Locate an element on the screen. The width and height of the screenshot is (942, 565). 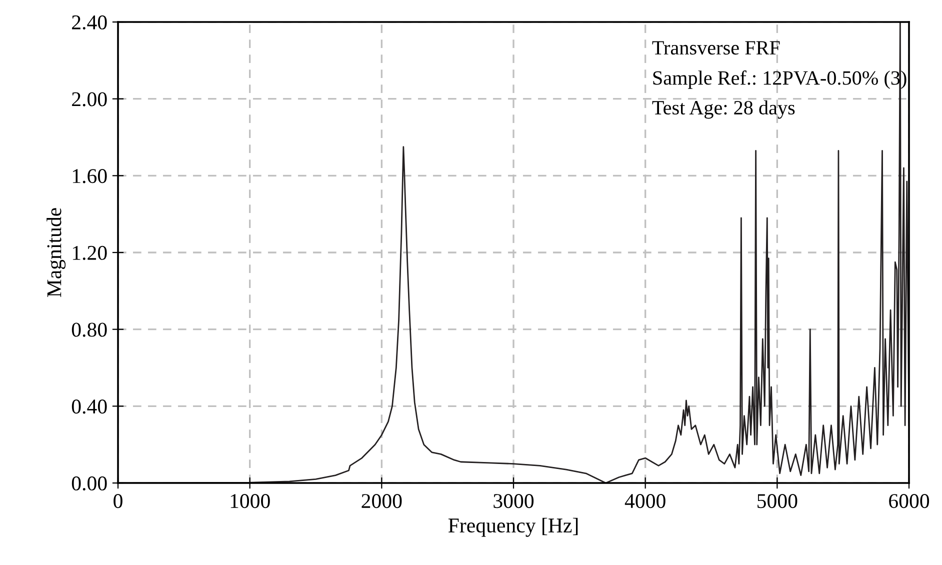
x-tick-label: 3000 is located at coordinates (514, 501).